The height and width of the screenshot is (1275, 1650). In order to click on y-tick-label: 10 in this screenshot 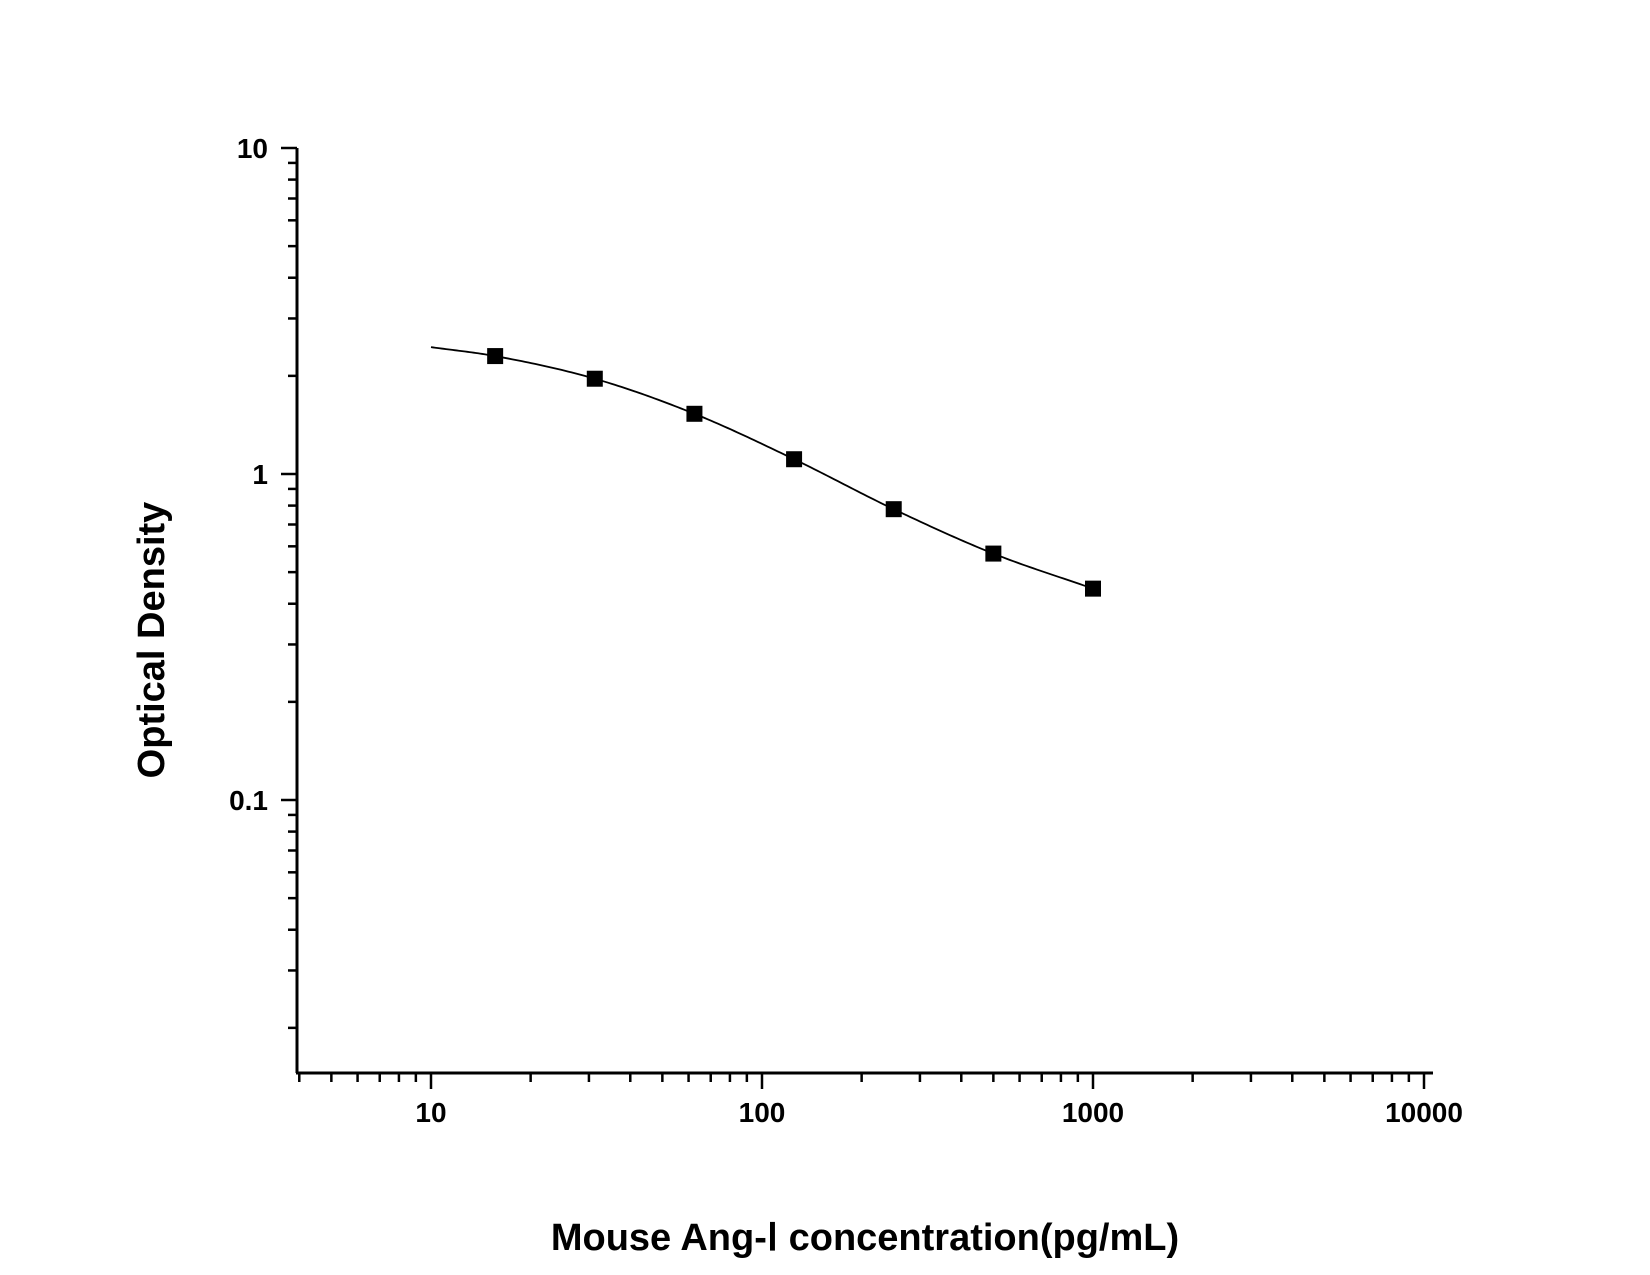, I will do `click(252, 148)`.